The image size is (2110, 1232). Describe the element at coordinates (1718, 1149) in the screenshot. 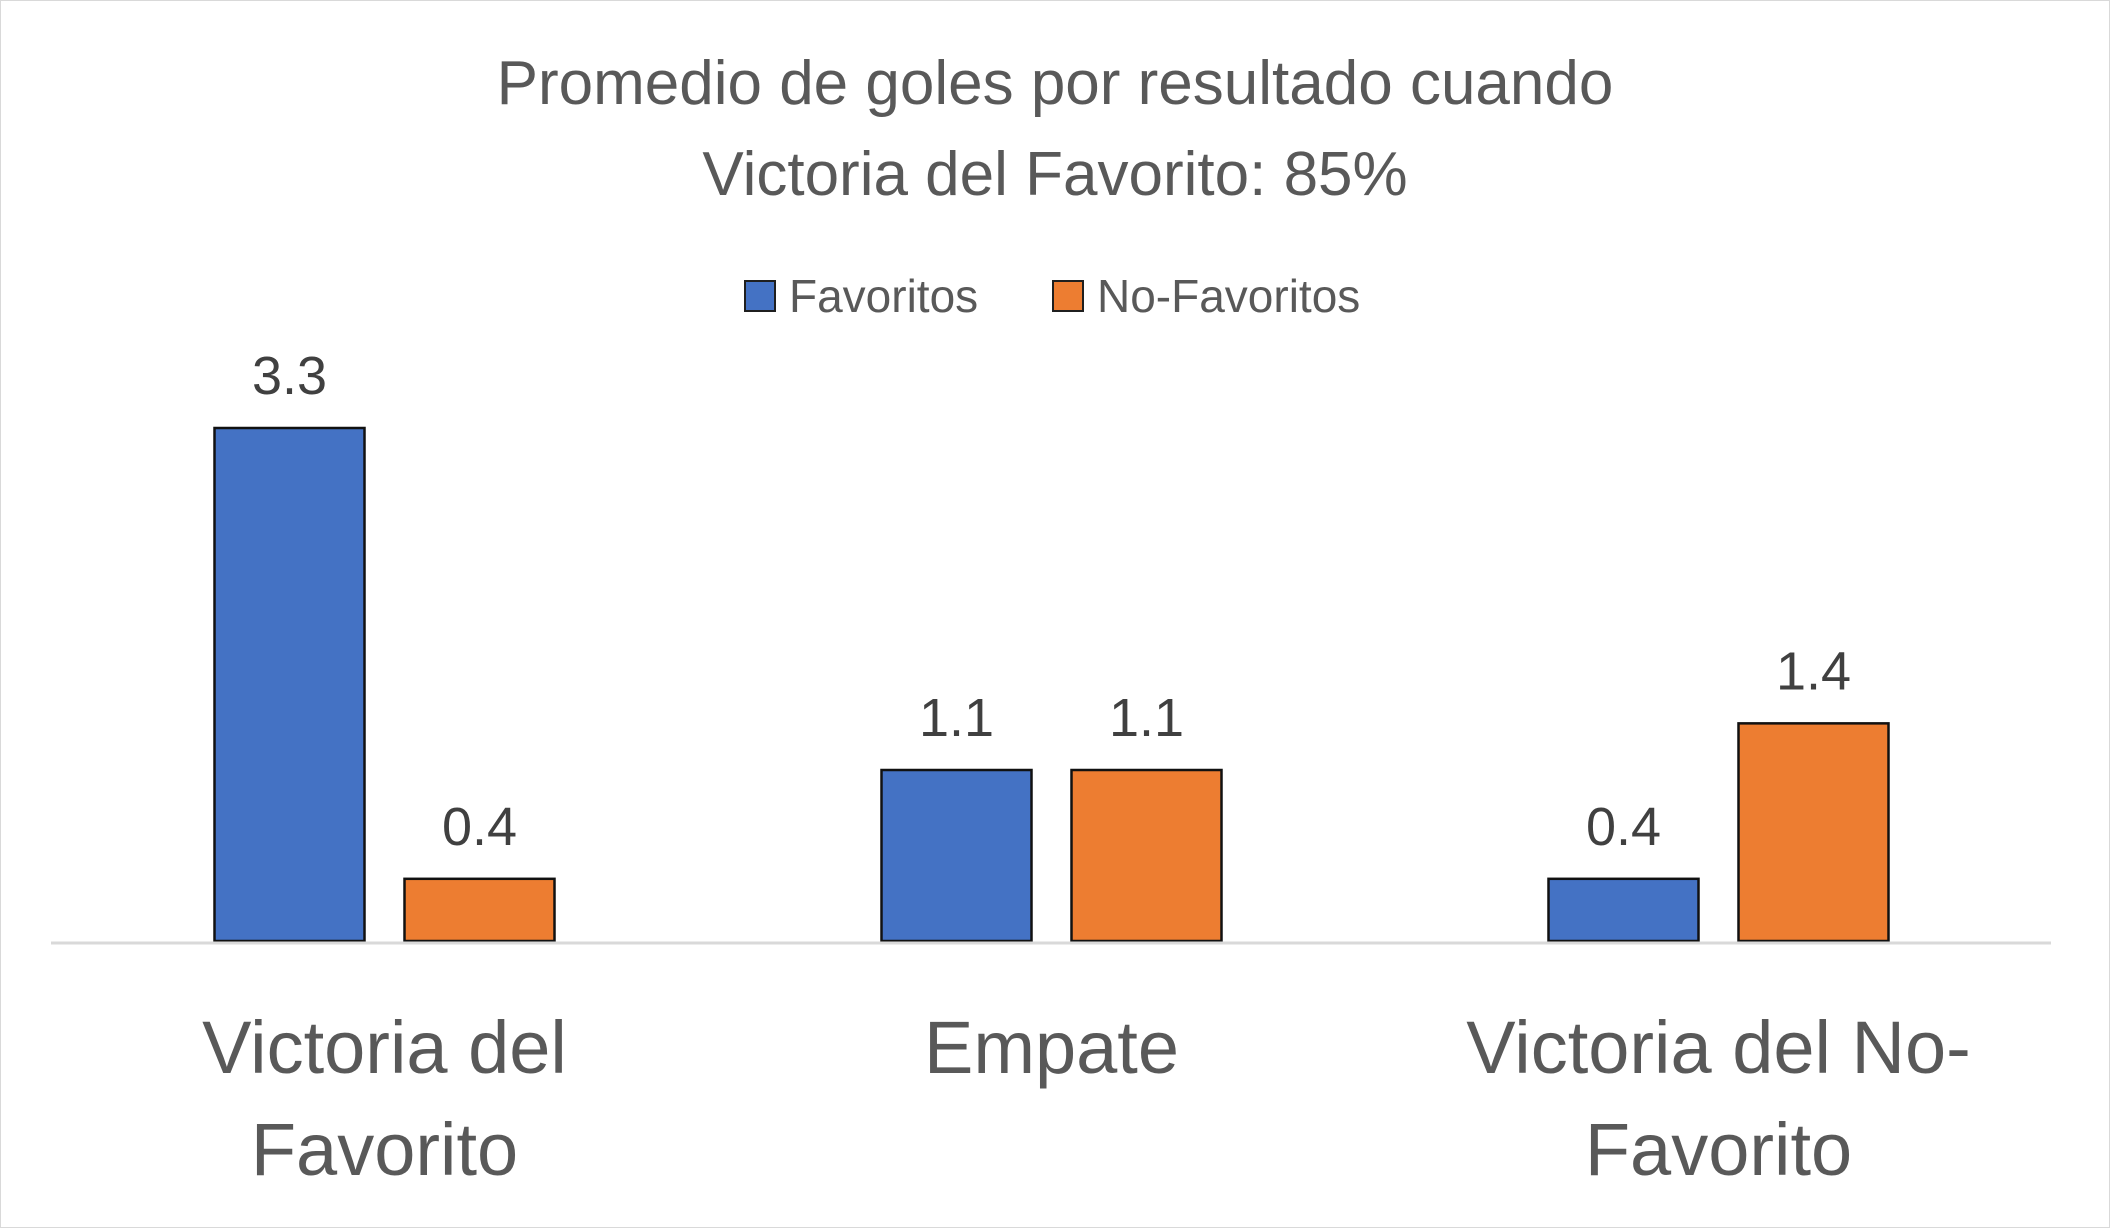

I see `category-label-2-line-1: Favorito` at that location.